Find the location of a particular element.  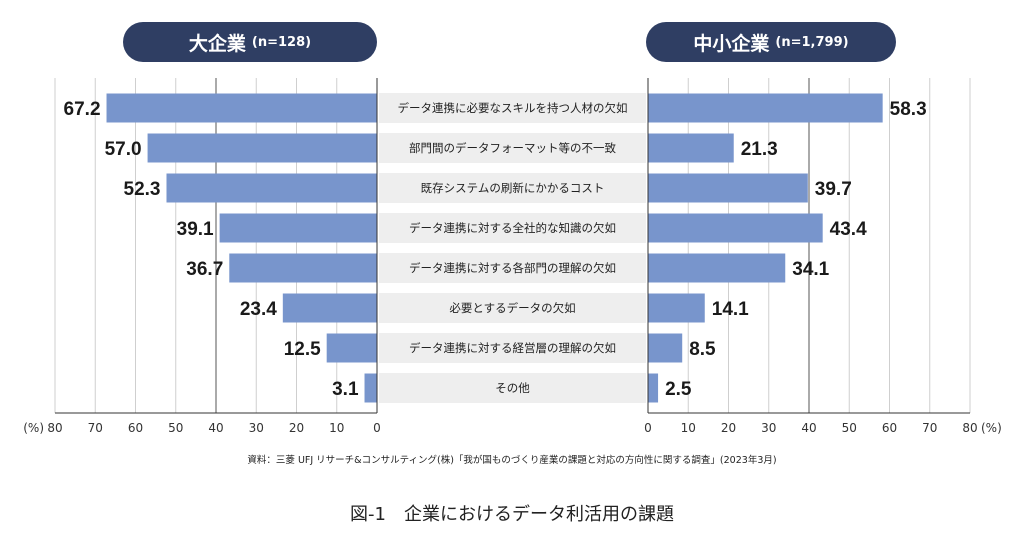

right-tick-label: 10 is located at coordinates (688, 428).